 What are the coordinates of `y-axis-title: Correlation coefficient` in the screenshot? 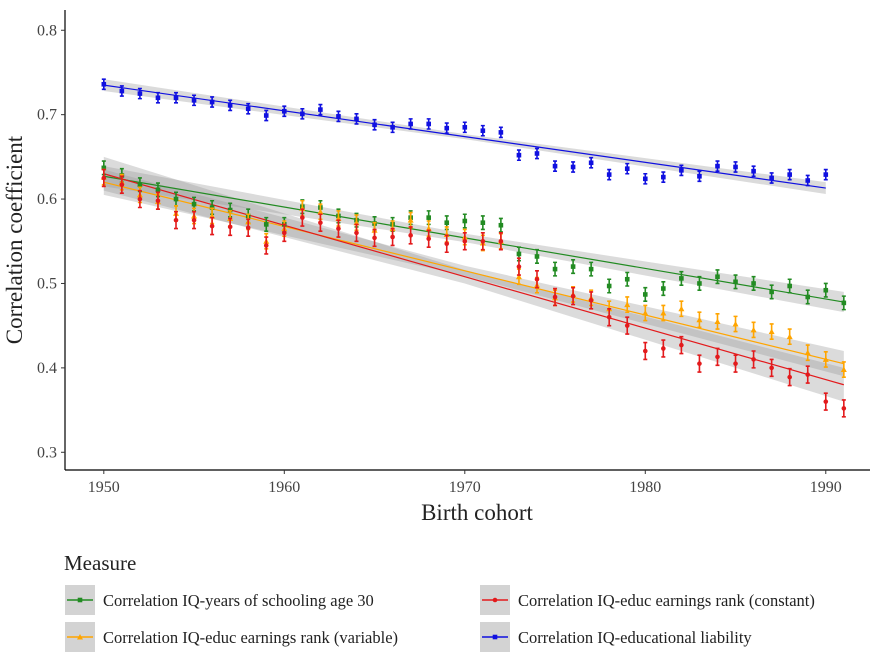 It's located at (14, 239).